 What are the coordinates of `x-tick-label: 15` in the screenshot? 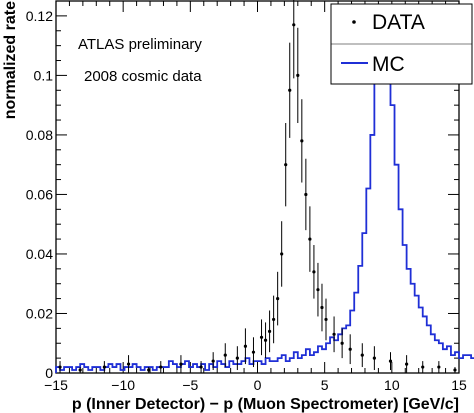 It's located at (459, 385).